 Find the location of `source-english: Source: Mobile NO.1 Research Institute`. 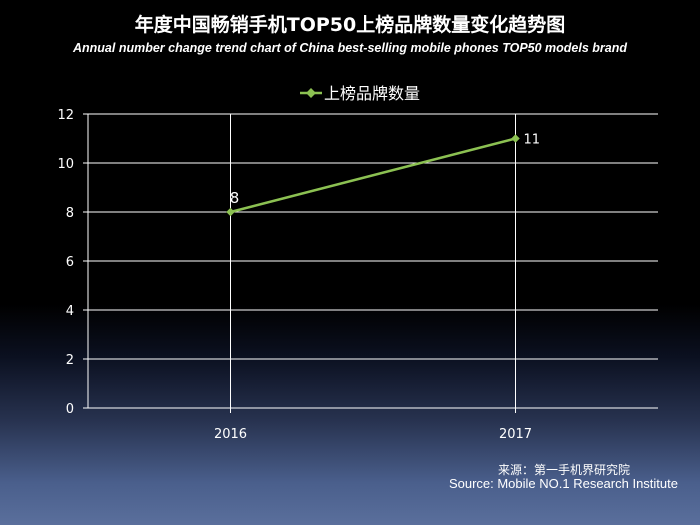

source-english: Source: Mobile NO.1 Research Institute is located at coordinates (563, 483).